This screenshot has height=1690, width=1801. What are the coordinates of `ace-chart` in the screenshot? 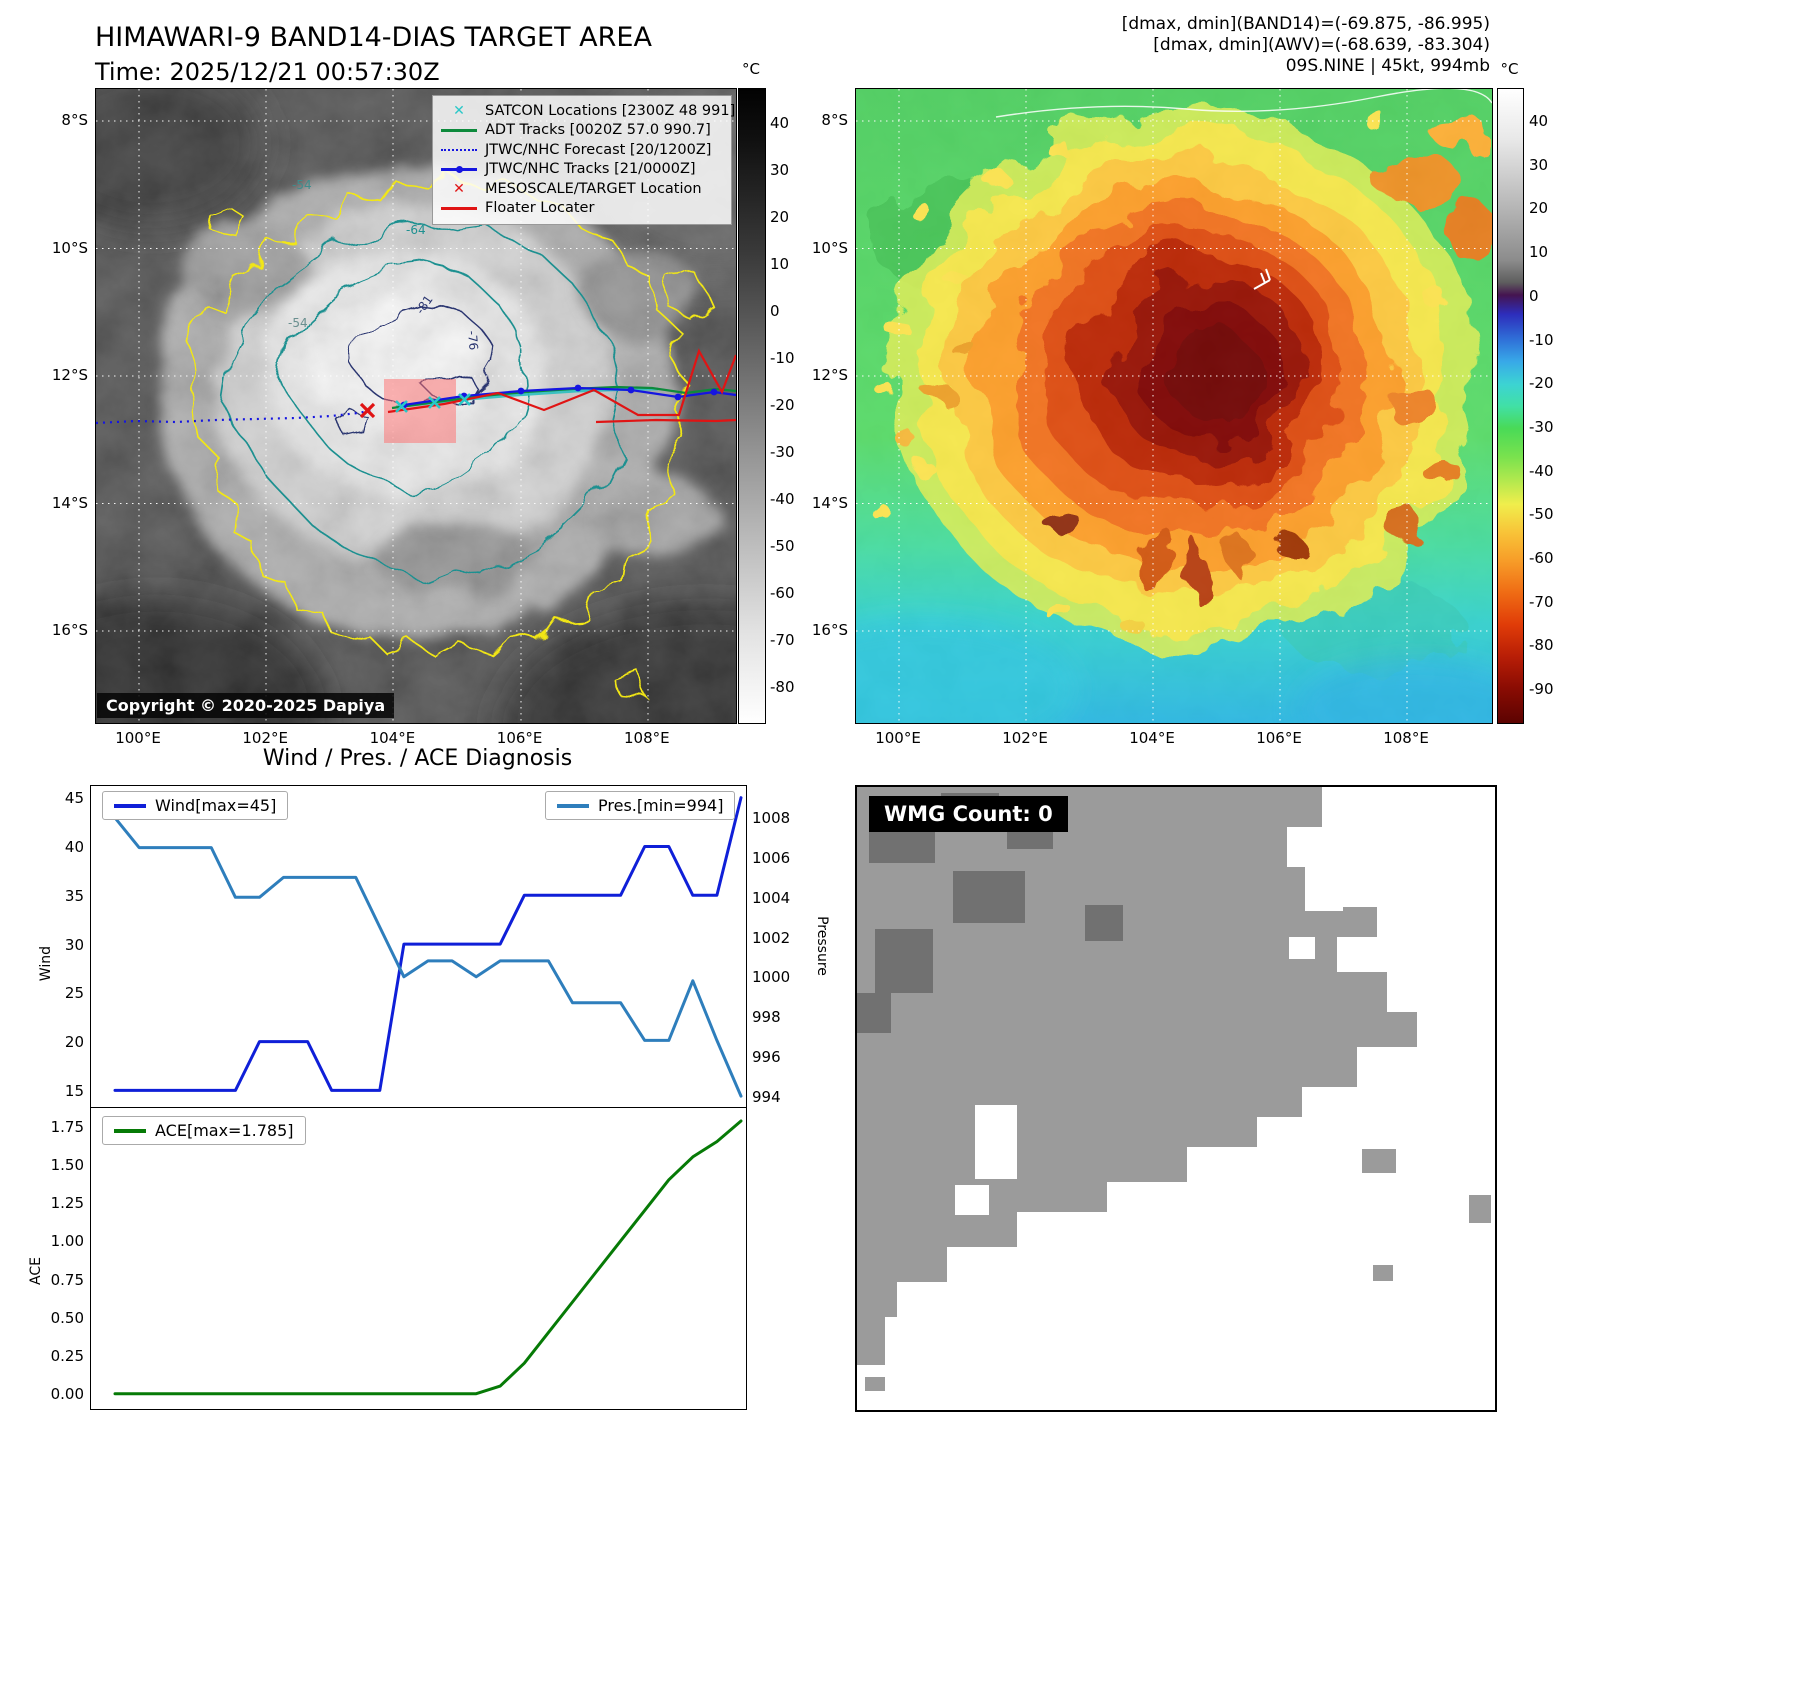 It's located at (418, 1258).